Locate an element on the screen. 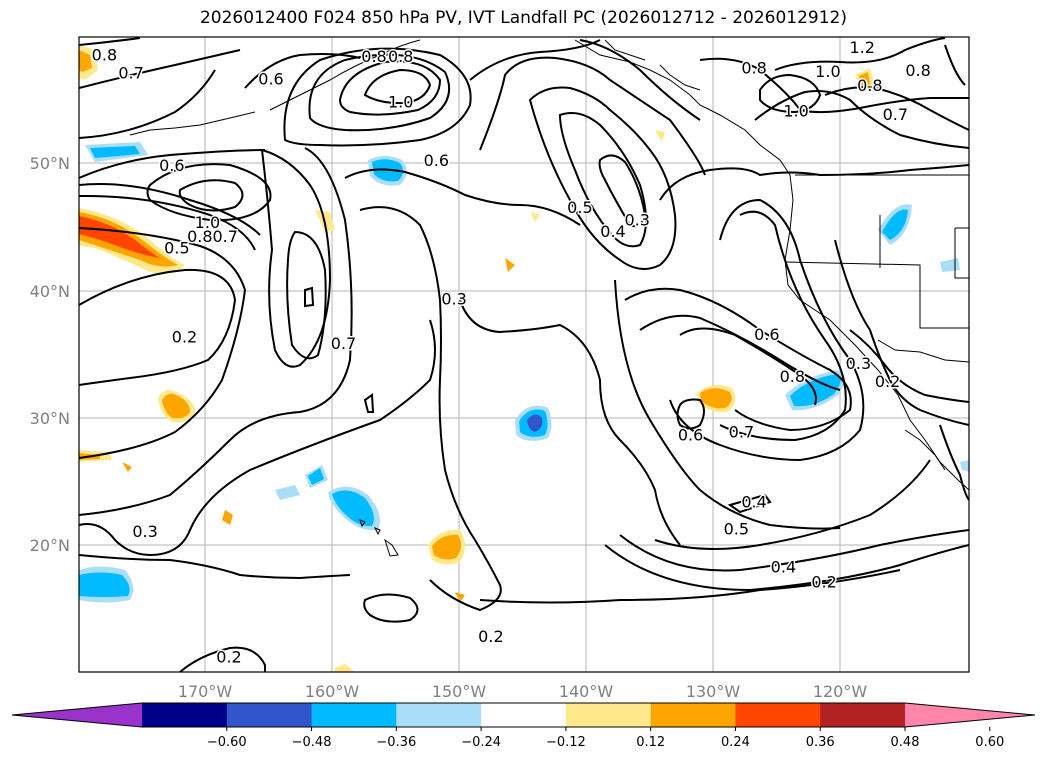 The image size is (1047, 765). lon-tick-label: 130°W is located at coordinates (713, 691).